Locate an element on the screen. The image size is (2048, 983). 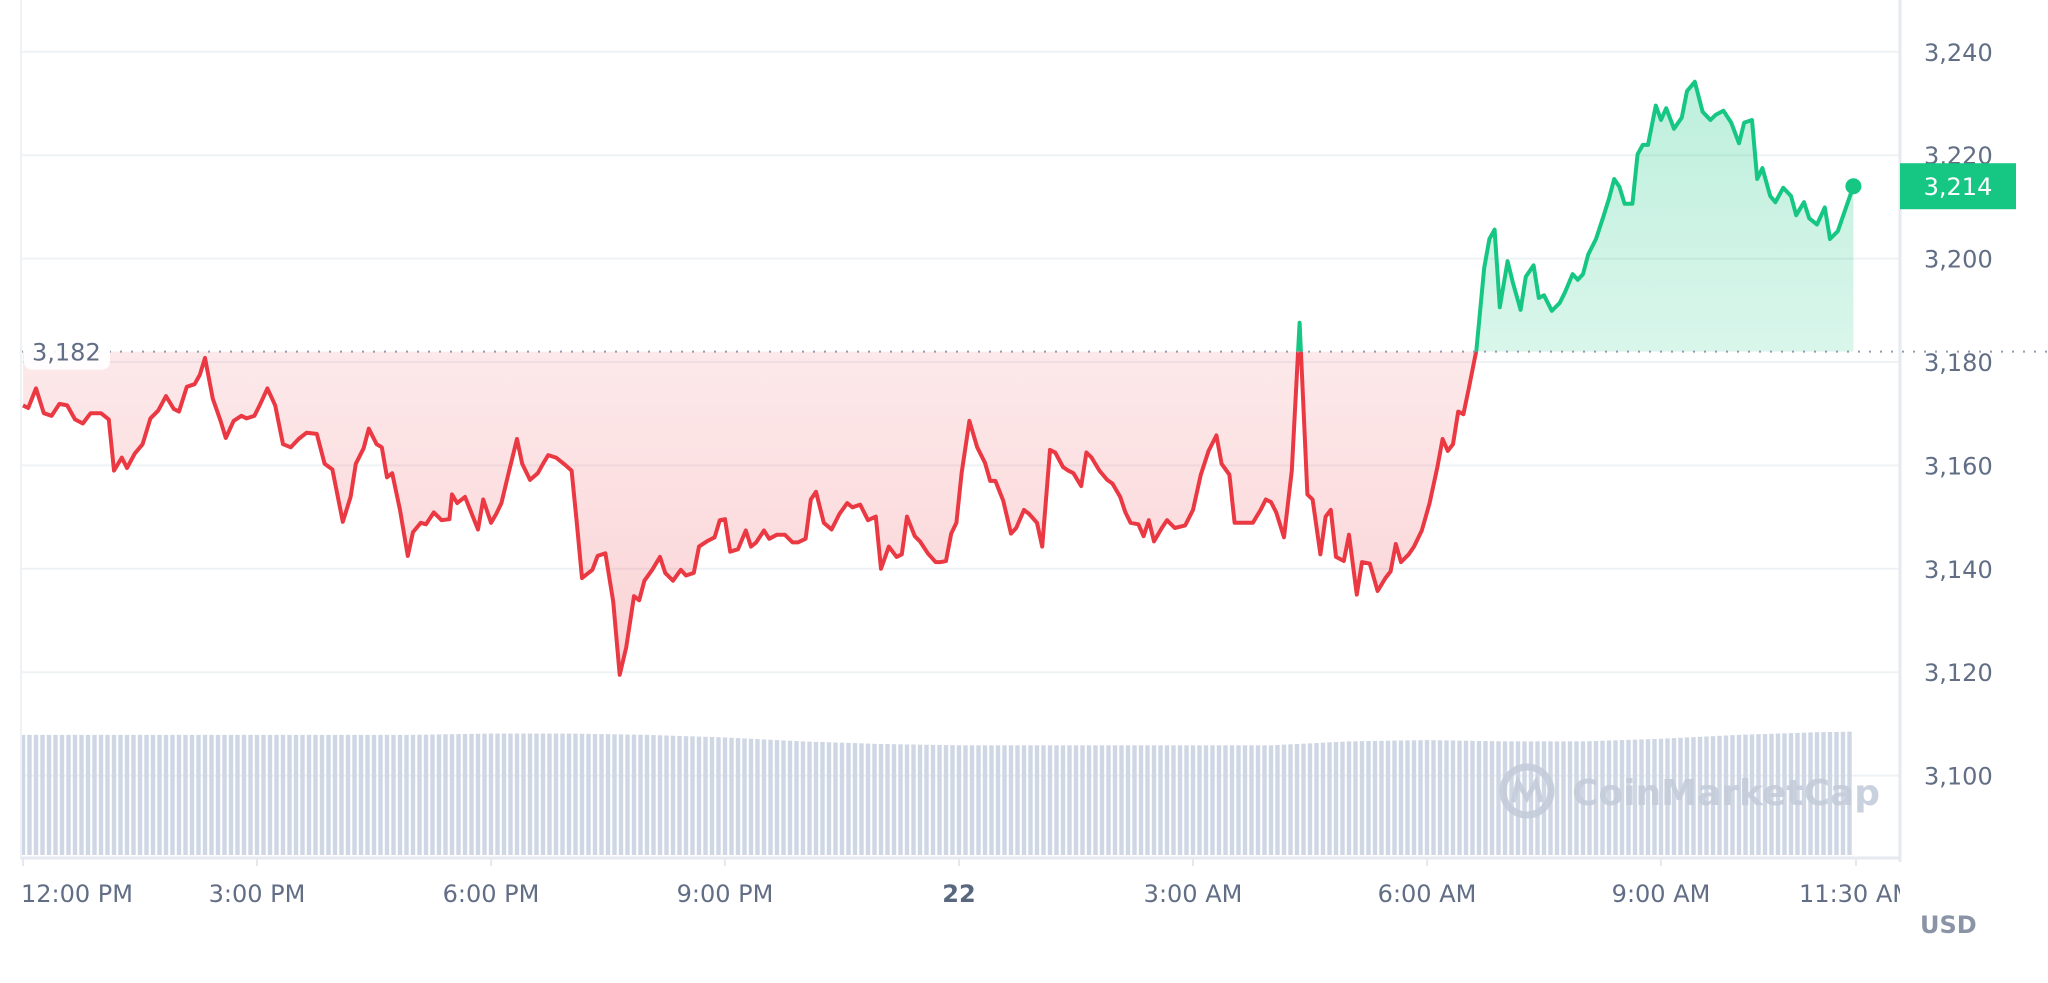
y-tick-label: 3,200 is located at coordinates (1958, 260).